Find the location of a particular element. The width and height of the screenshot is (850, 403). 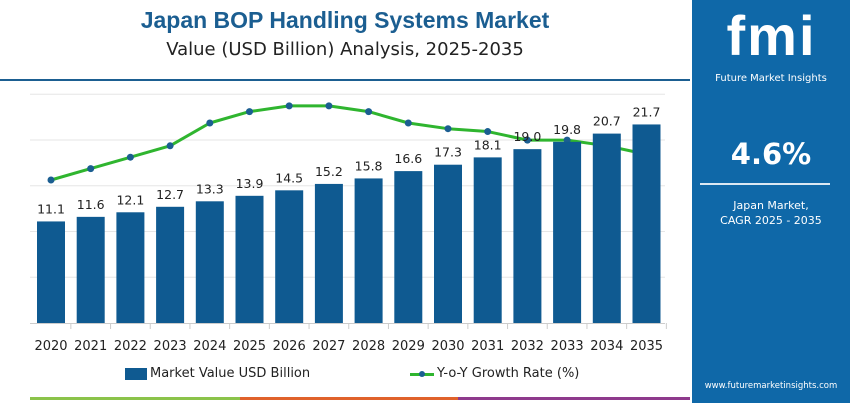

bar-2024 is located at coordinates (209, 262).